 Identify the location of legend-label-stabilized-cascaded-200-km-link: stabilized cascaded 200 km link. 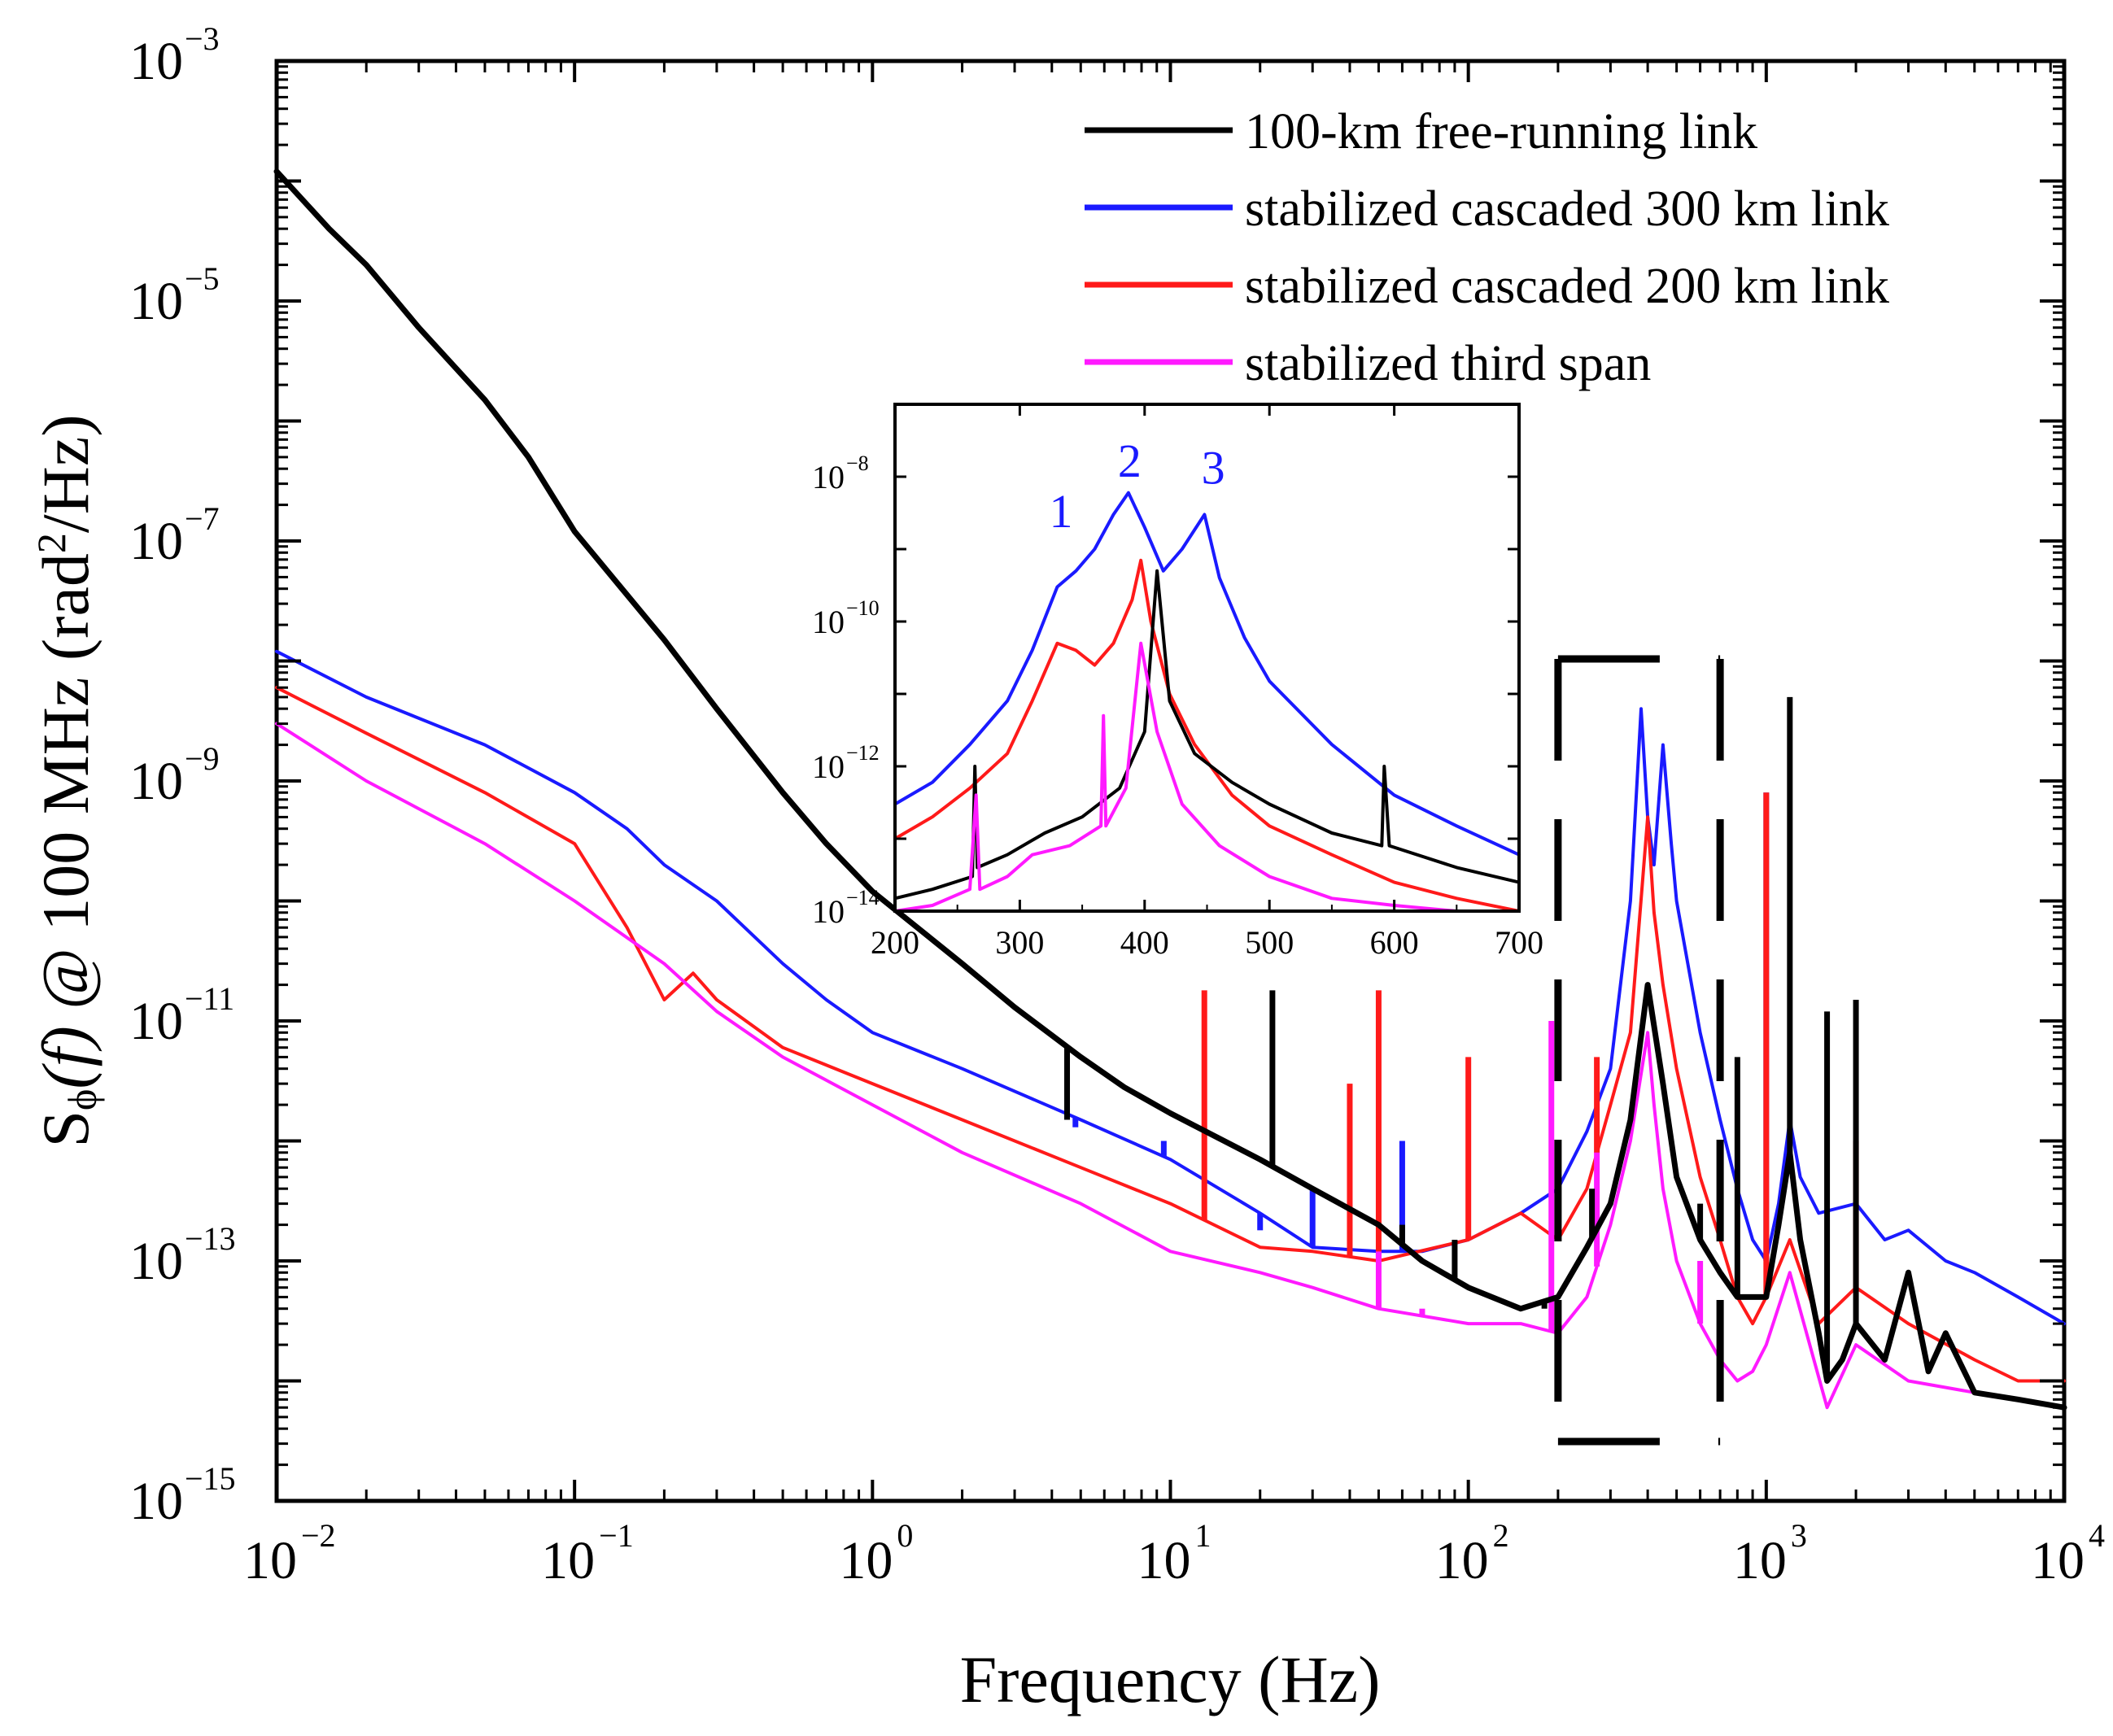
(1567, 286).